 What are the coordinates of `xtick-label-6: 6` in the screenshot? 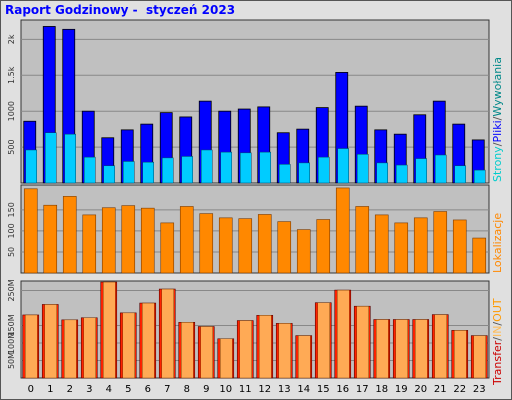 It's located at (148, 389).